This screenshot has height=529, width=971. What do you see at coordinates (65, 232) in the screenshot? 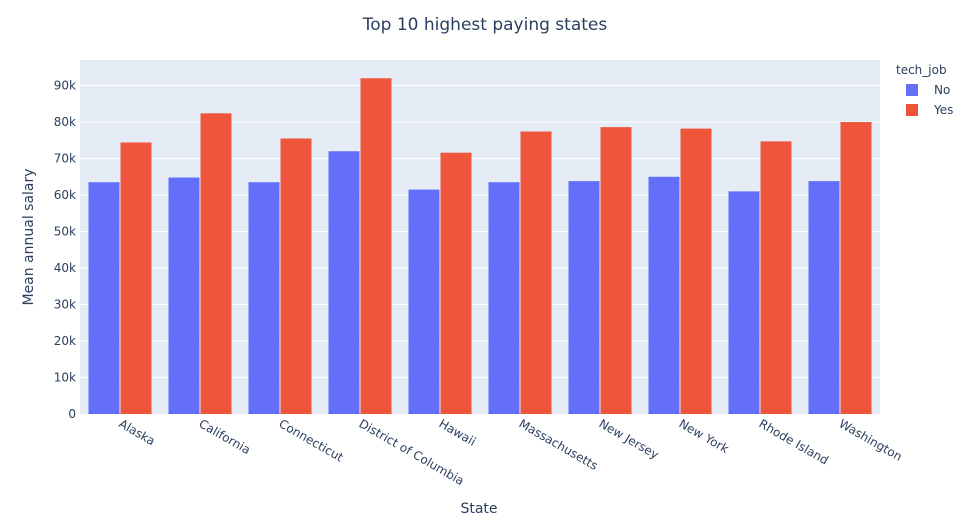
I see `y-tick-label: 50k` at bounding box center [65, 232].